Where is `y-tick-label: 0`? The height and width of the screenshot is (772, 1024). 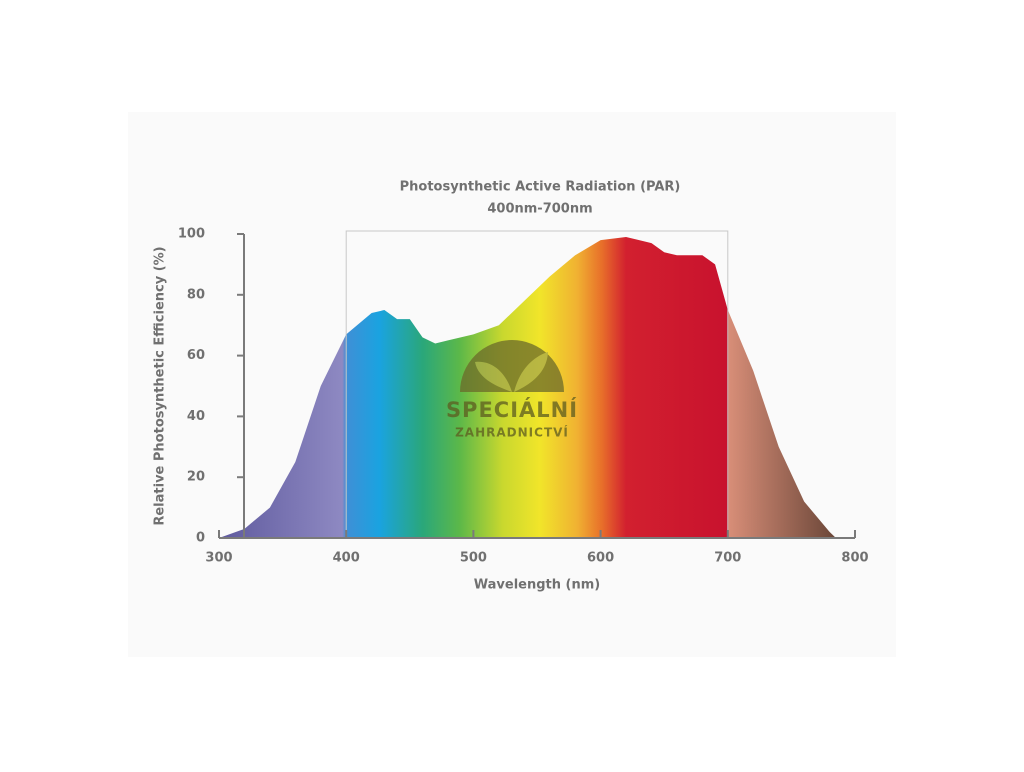 y-tick-label: 0 is located at coordinates (200, 538).